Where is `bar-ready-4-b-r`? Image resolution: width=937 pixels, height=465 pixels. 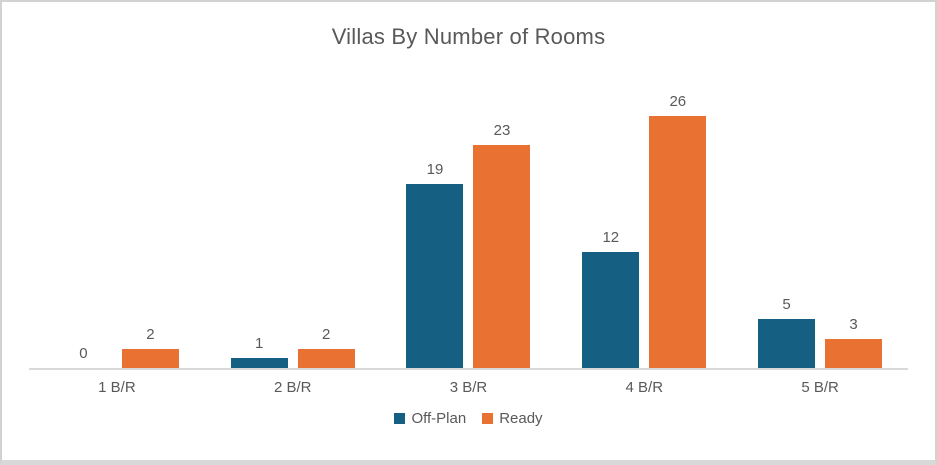
bar-ready-4-b-r is located at coordinates (678, 242).